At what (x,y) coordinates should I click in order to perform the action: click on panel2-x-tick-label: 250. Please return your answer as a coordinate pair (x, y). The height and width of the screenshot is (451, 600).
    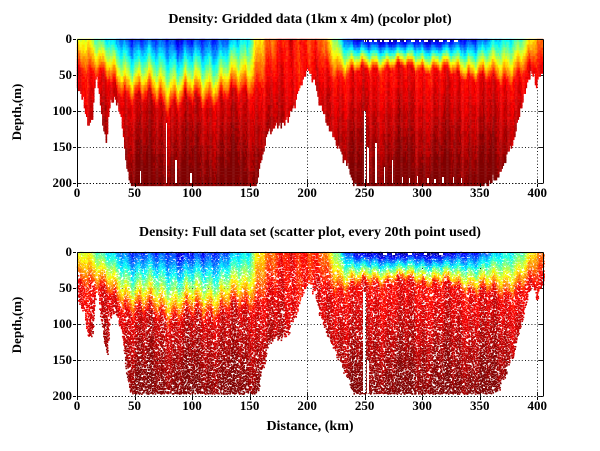
    Looking at the image, I should click on (364, 405).